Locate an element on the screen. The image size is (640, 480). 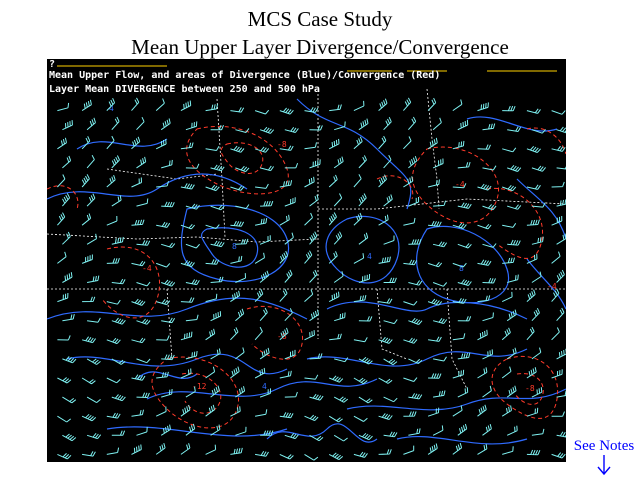
title-line-2: Mean Upper Layer Divergence/Convergence is located at coordinates (320, 47).